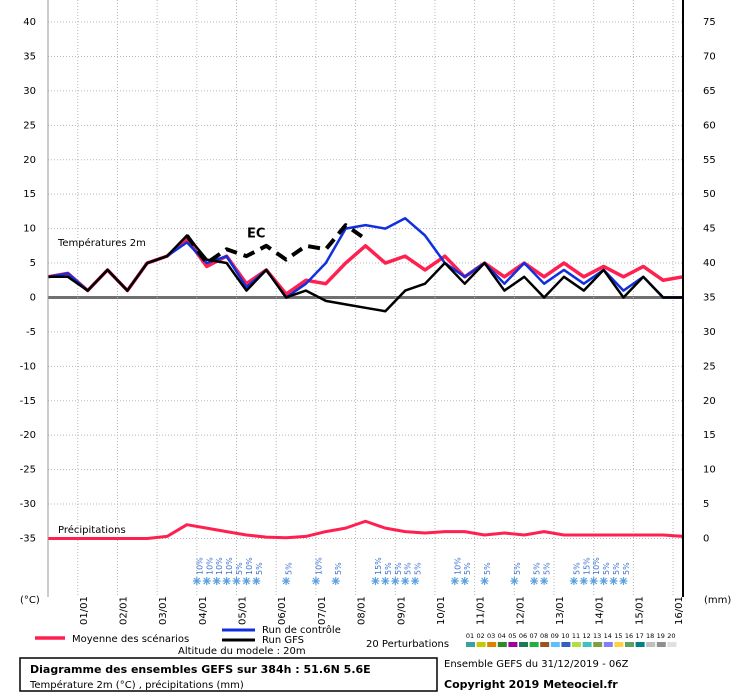  What do you see at coordinates (29, 194) in the screenshot?
I see `y-tick-label: 15` at bounding box center [29, 194].